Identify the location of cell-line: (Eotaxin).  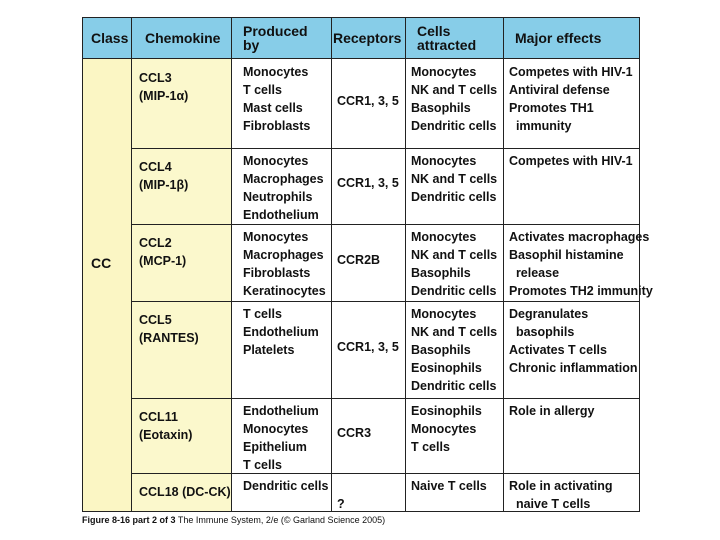
(166, 435).